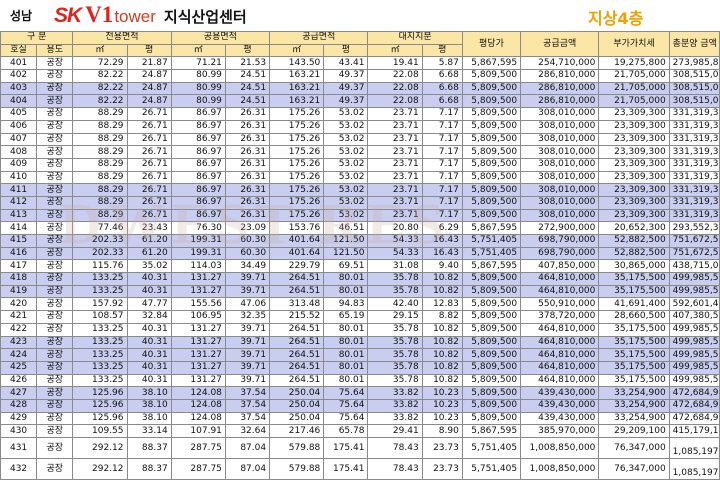 The height and width of the screenshot is (483, 720). What do you see at coordinates (149, 469) in the screenshot?
I see `cell-ex-py: 88.37` at bounding box center [149, 469].